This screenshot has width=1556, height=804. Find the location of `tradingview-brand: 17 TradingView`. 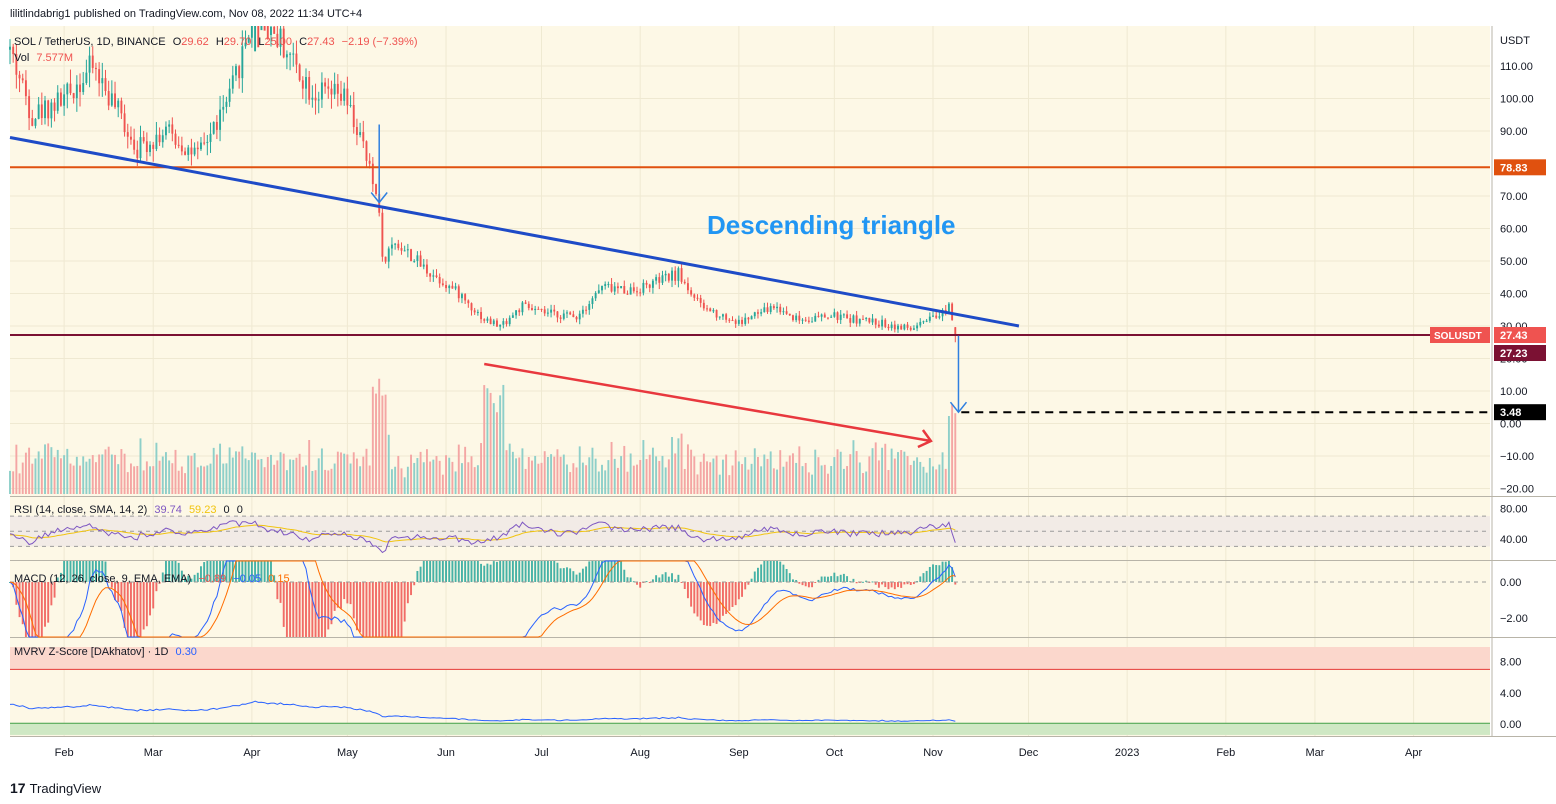

tradingview-brand: 17 TradingView is located at coordinates (55, 788).